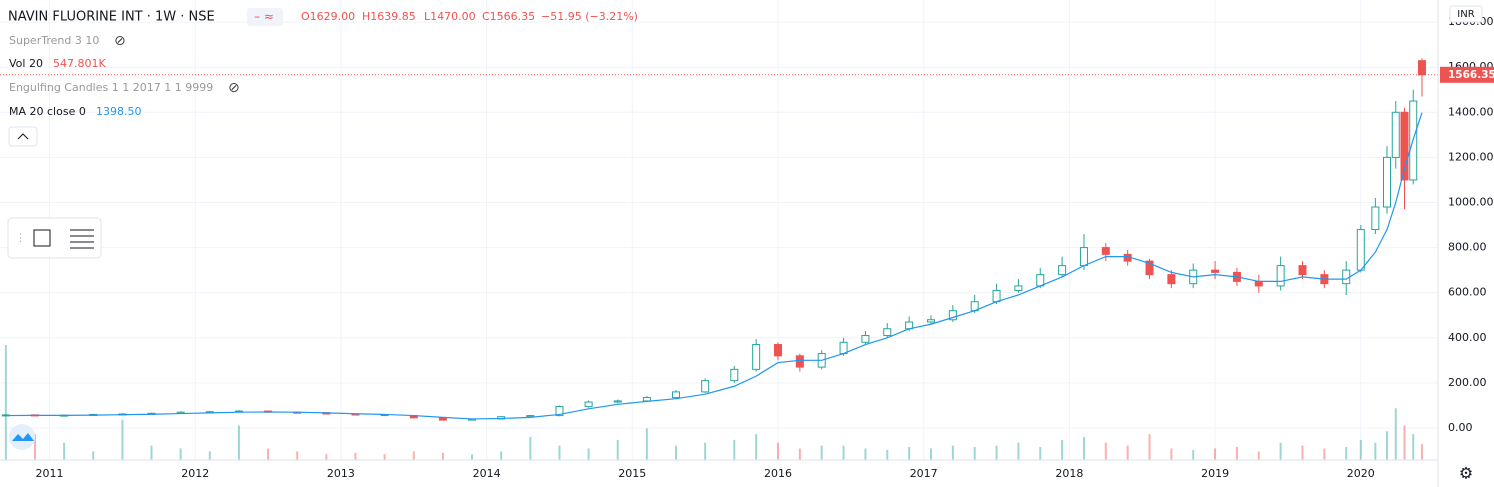  I want to click on logo-icon, so click(23, 437).